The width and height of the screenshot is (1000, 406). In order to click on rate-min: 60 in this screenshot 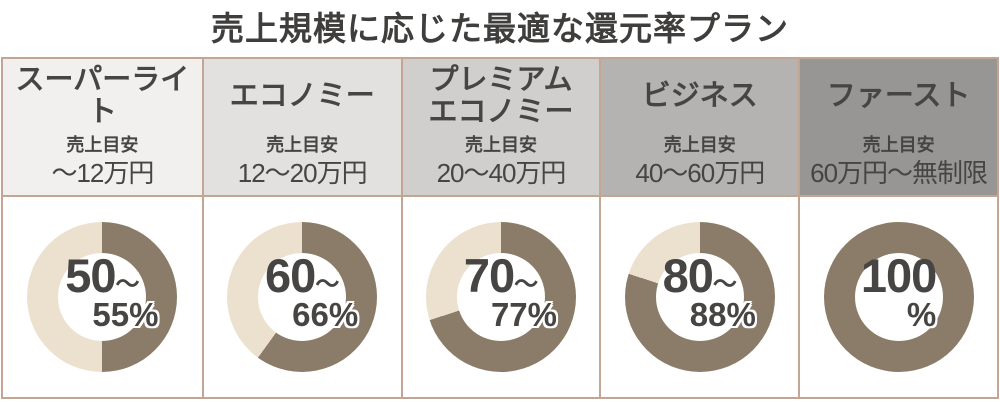, I will do `click(290, 275)`.